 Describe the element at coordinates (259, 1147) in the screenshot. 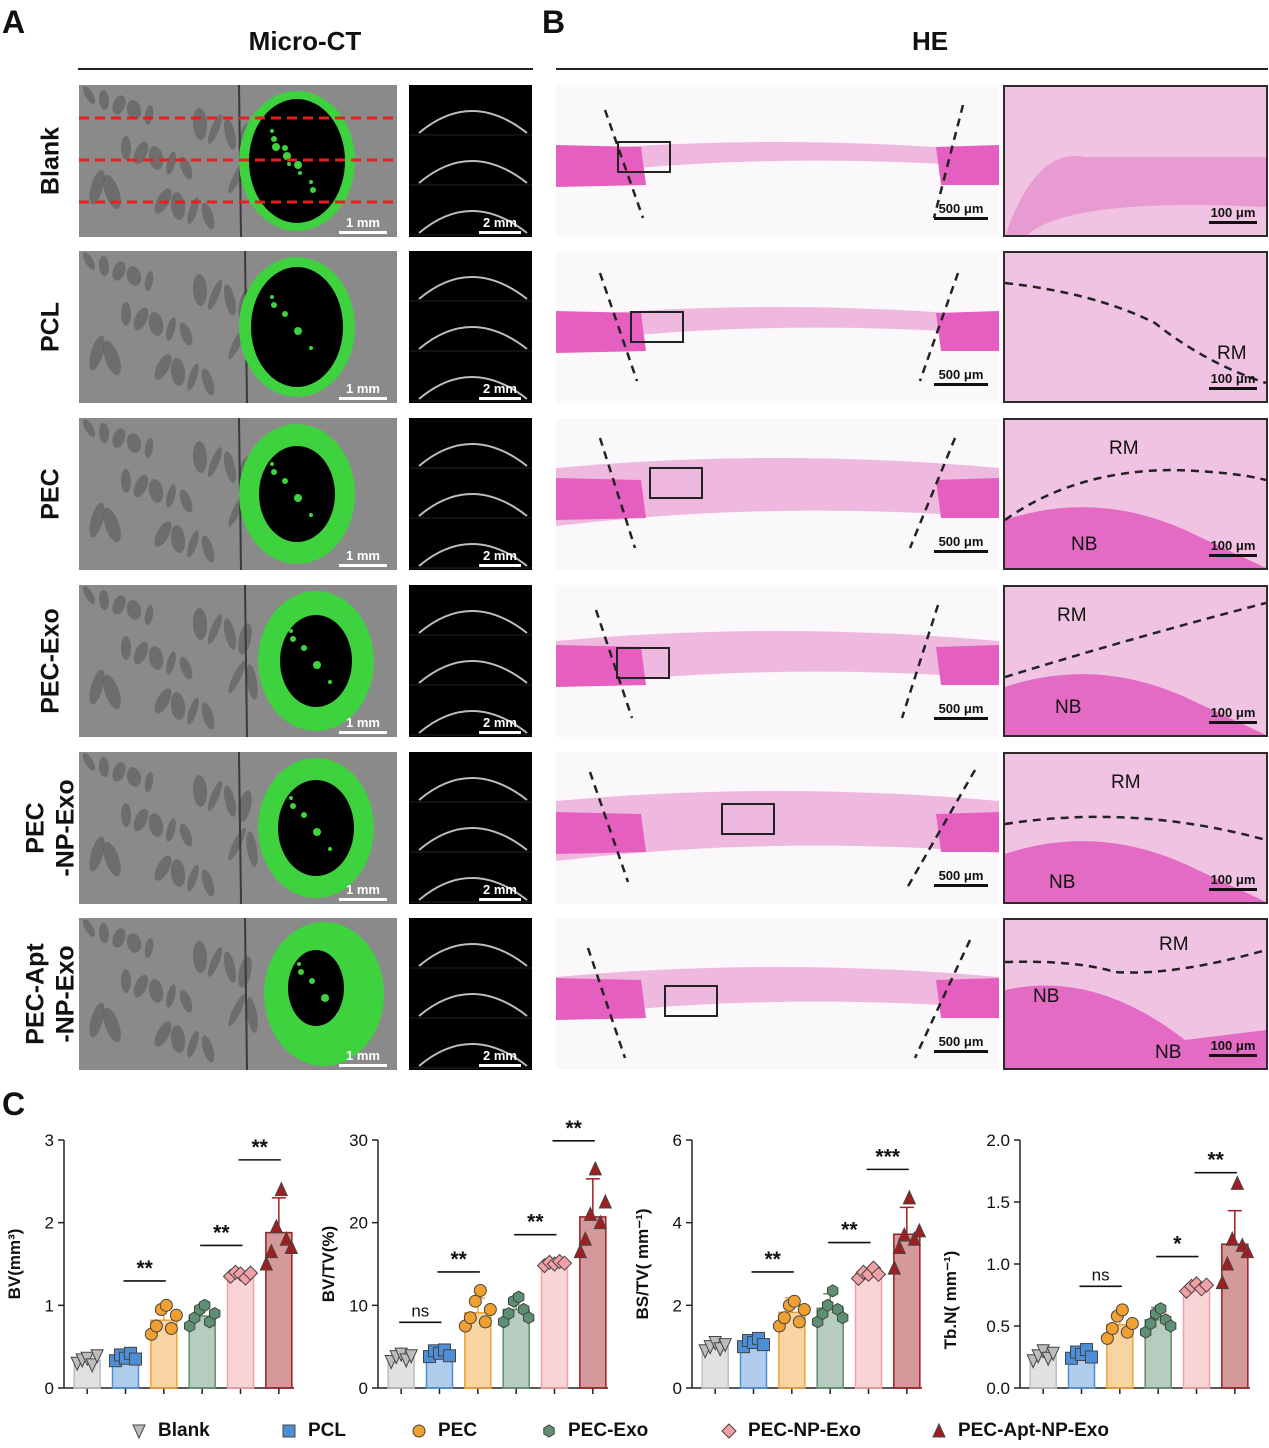

I see `significance-label: **` at that location.